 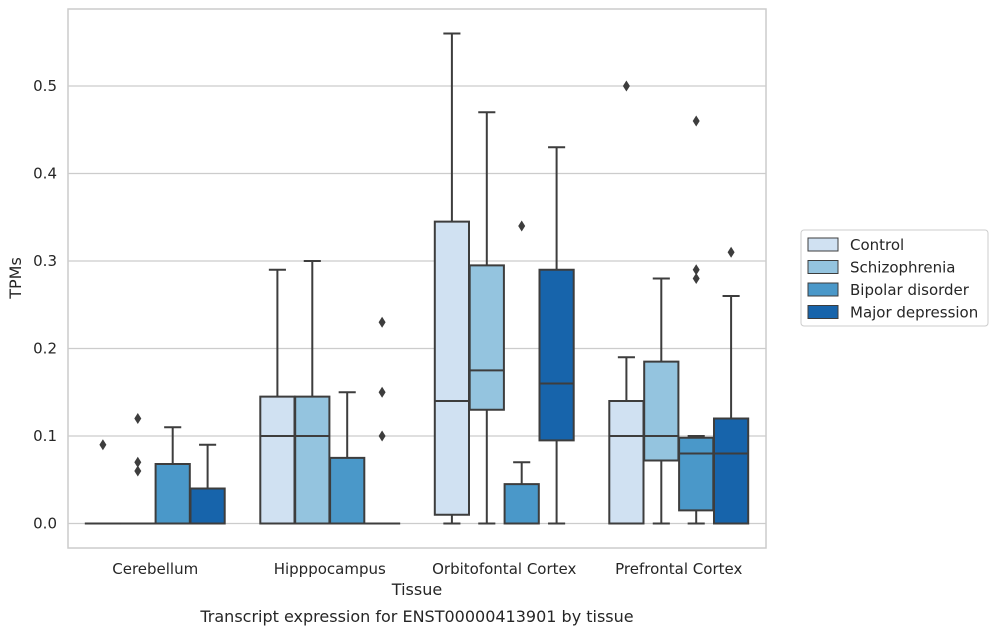 What do you see at coordinates (416, 589) in the screenshot?
I see `x-axis-label: Tissue` at bounding box center [416, 589].